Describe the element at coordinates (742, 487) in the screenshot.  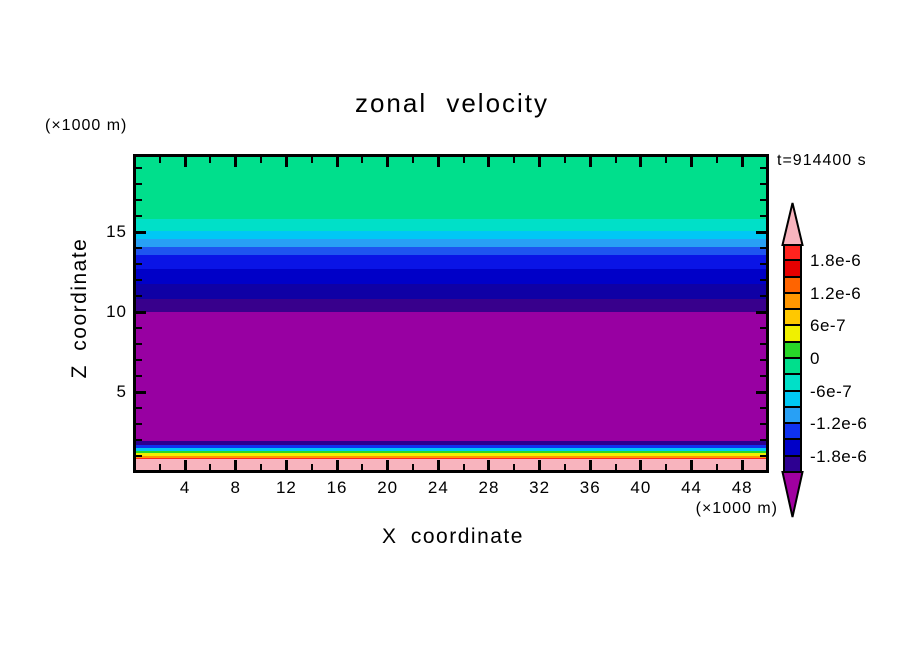
I see `x-tick-label: 48` at that location.